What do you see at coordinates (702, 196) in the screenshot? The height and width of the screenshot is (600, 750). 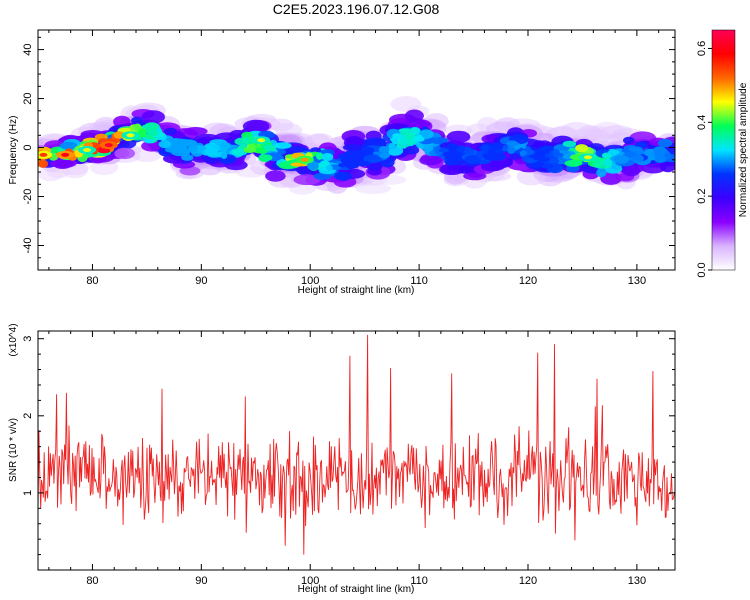 I see `colorbar-tick-label: 0.2` at bounding box center [702, 196].